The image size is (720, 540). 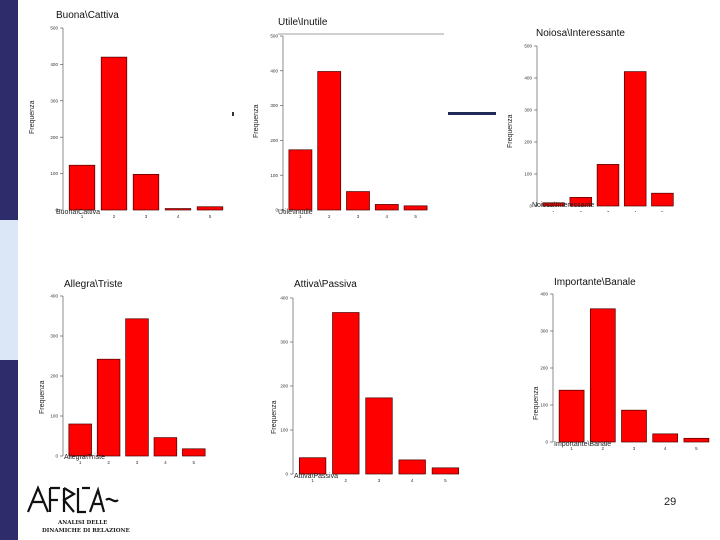 I want to click on x-axis-label: Noiosa\Interessante, so click(x=563, y=205).